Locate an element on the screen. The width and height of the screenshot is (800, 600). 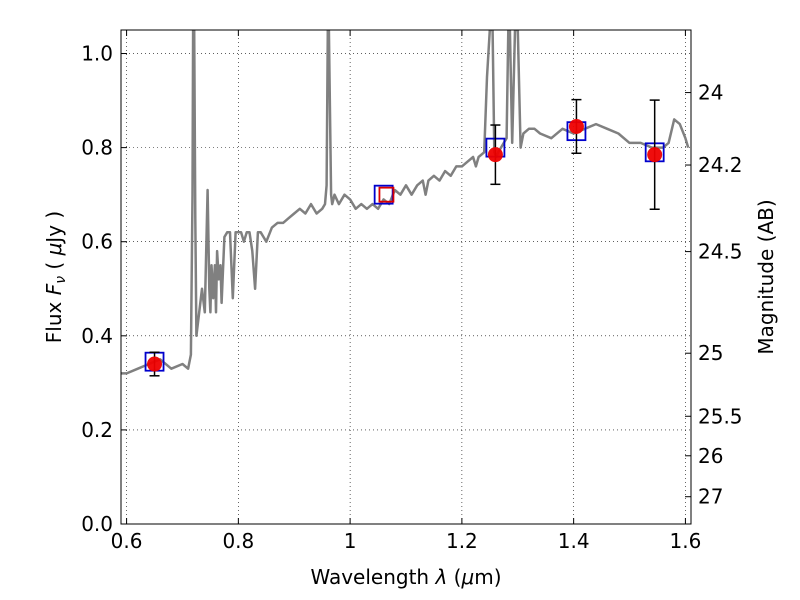
y-right-tick-label: 24.2 is located at coordinates (720, 165).